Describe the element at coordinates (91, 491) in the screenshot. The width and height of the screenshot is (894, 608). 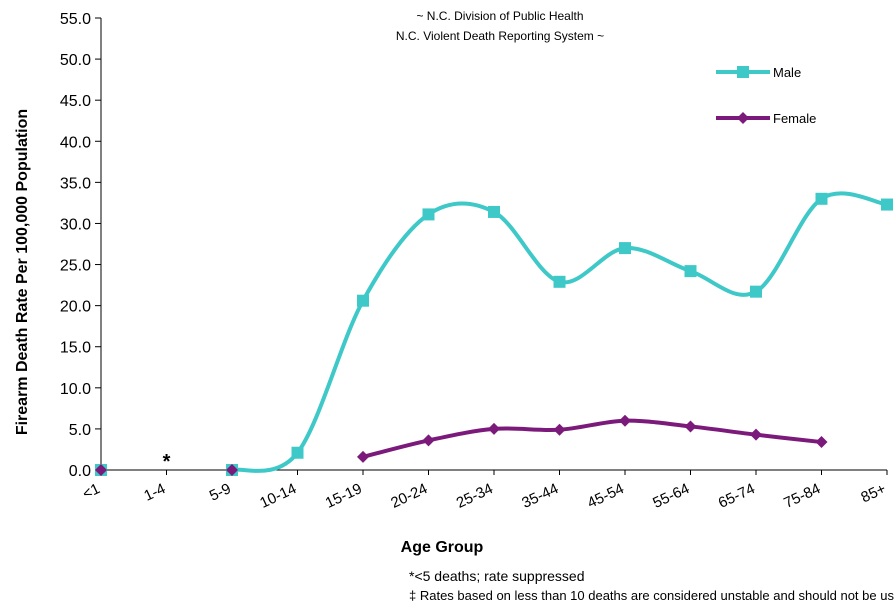
I see `x-tick-label: <1` at that location.